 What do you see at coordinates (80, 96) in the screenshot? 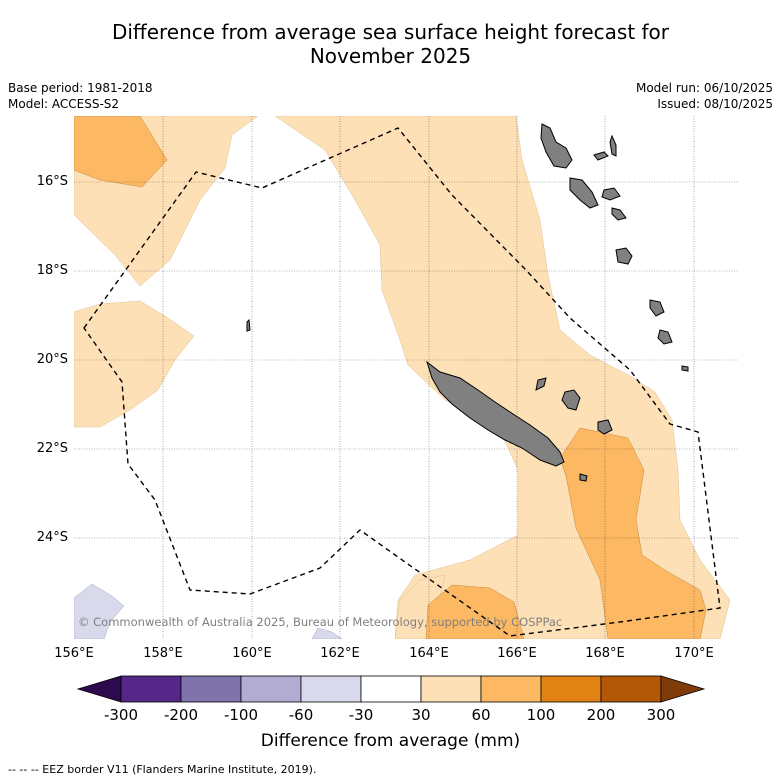
I see `meta-left: Base period: 1981-2018 Model: ACCESS-S2` at bounding box center [80, 96].